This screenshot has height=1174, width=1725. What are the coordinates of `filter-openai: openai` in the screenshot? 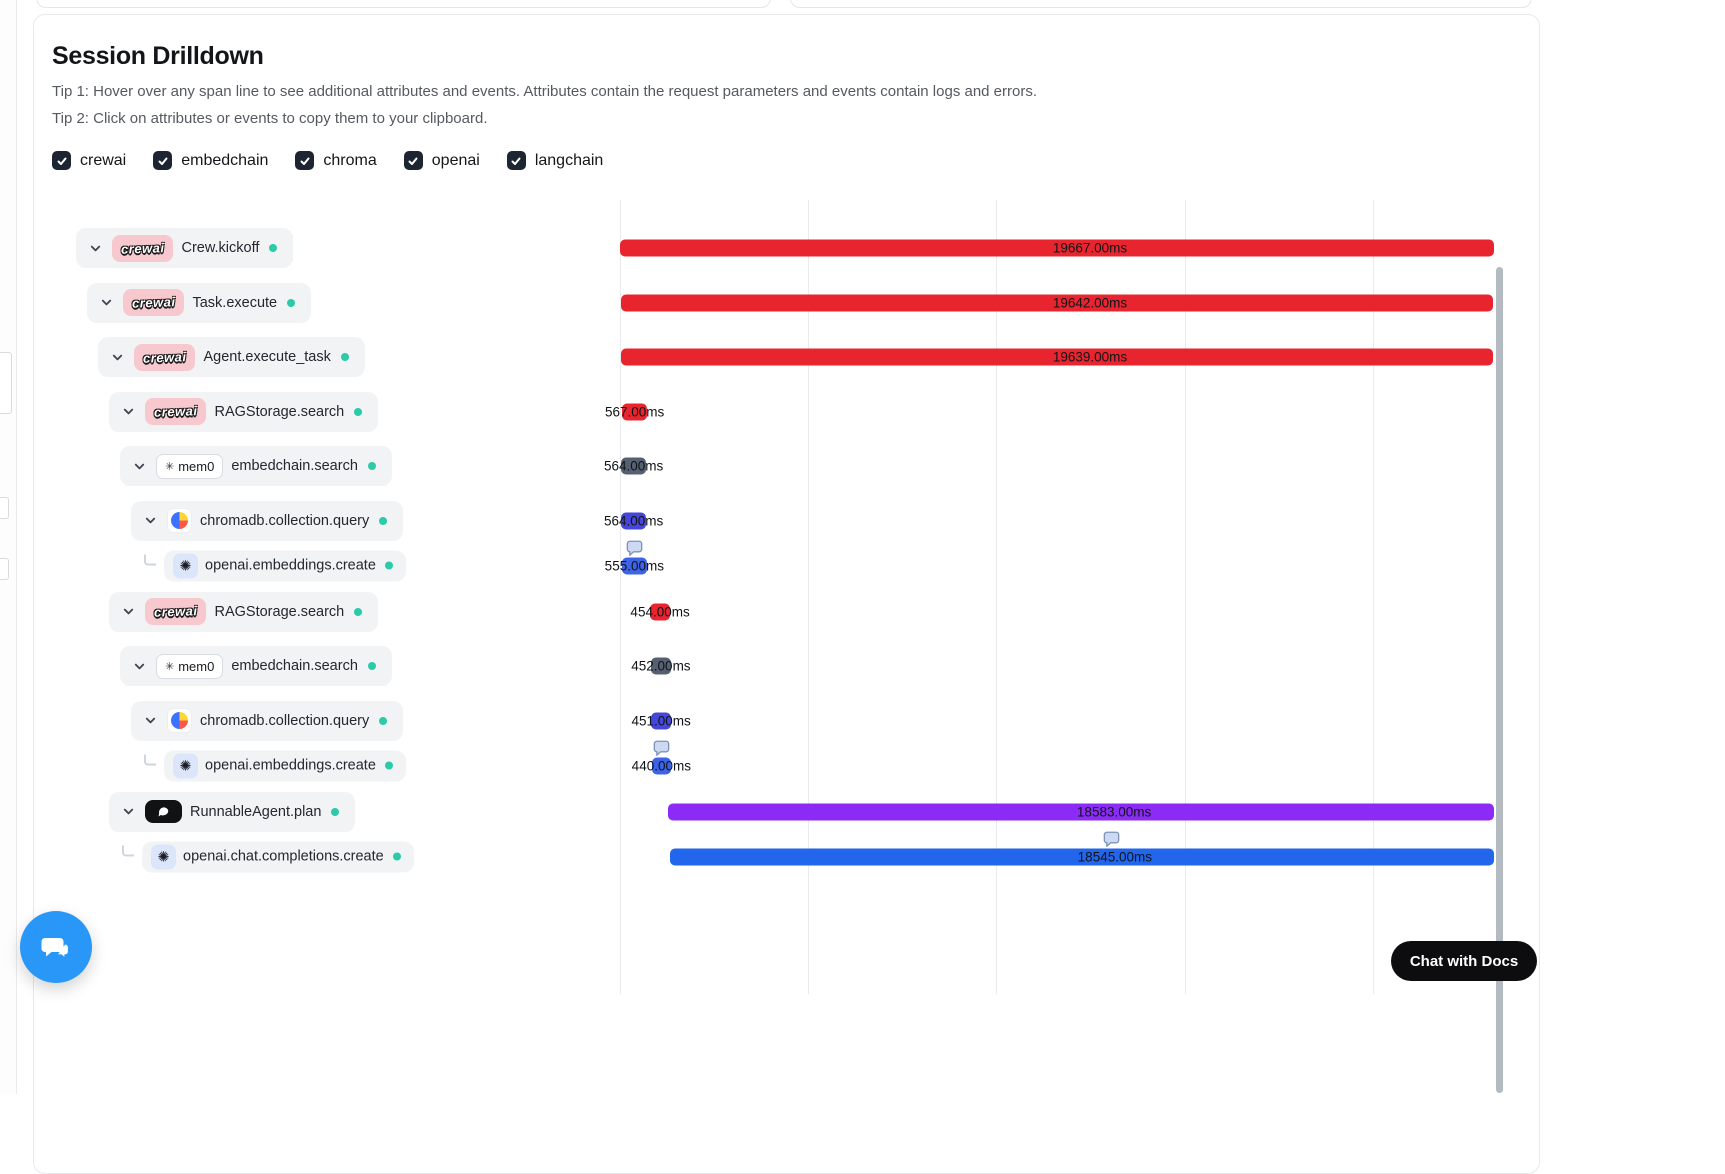 It's located at (441, 160).